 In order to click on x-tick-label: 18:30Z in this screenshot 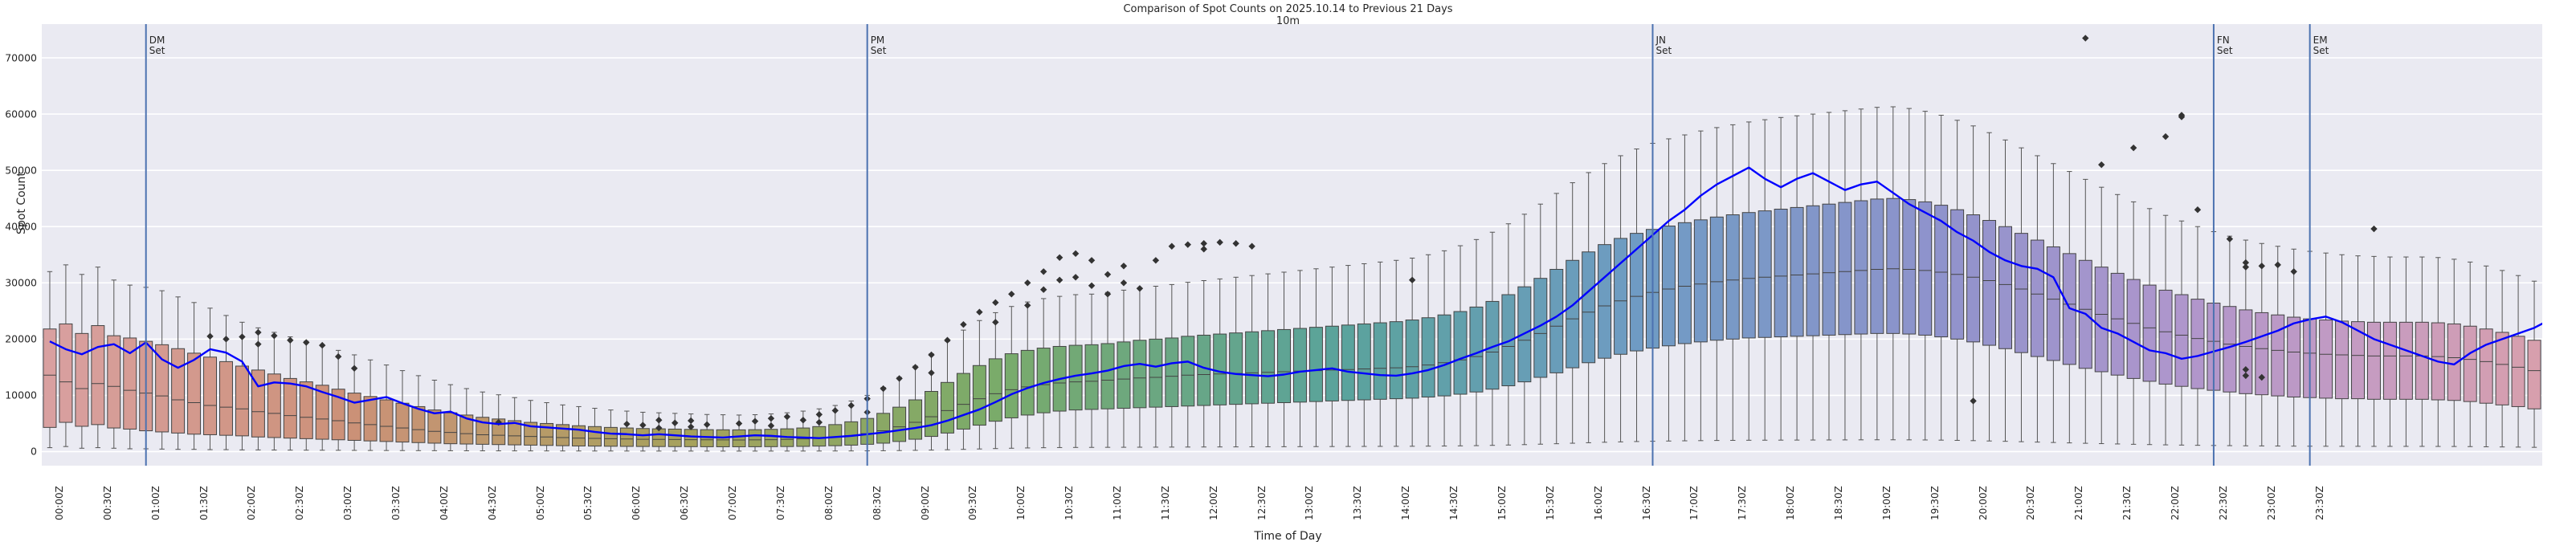, I will do `click(1838, 503)`.